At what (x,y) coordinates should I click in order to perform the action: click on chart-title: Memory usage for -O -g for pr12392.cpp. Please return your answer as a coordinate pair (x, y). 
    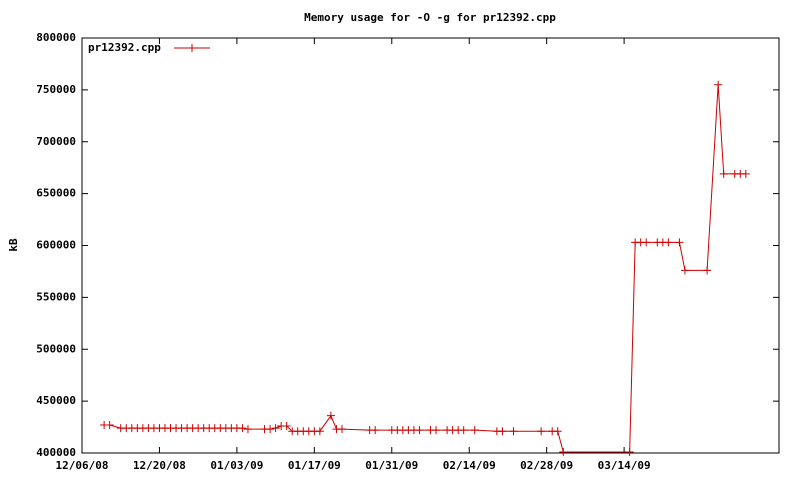
    Looking at the image, I should click on (430, 17).